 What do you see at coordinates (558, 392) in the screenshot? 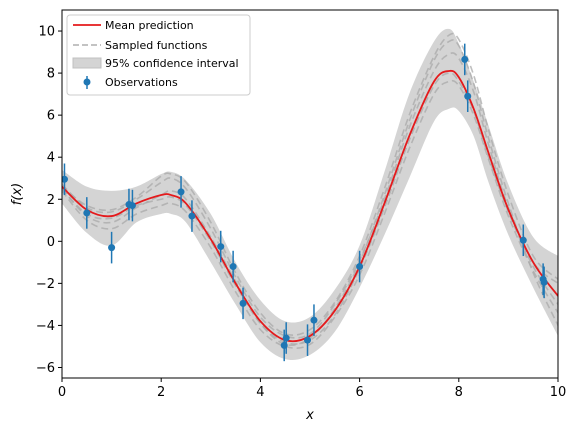
I see `x-tick-label: 10` at bounding box center [558, 392].